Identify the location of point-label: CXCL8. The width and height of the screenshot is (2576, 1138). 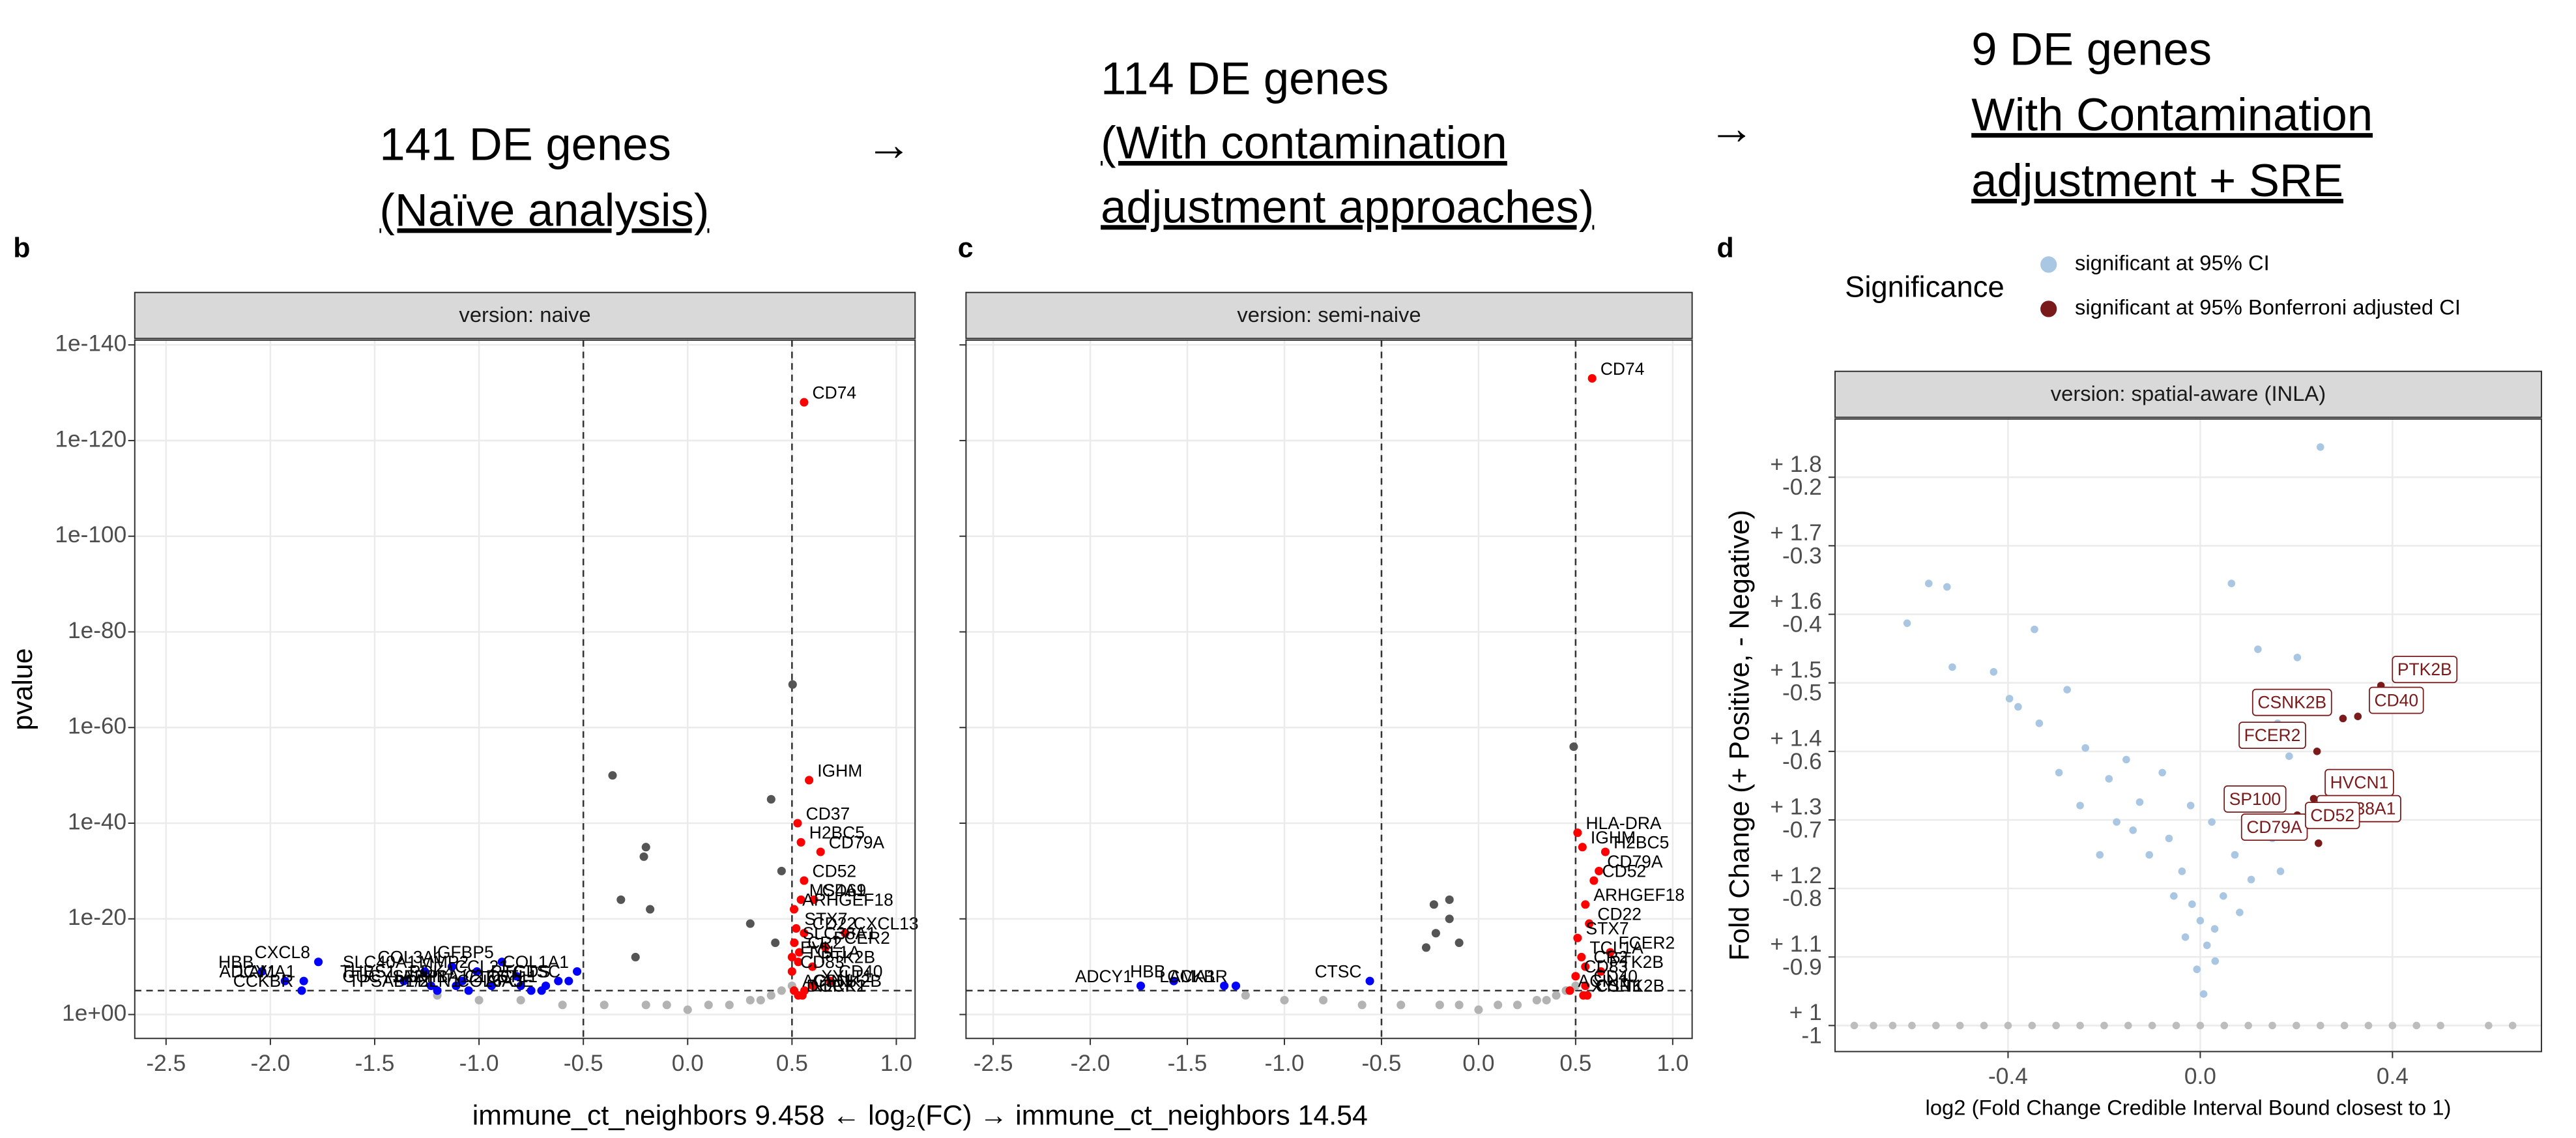
(282, 952).